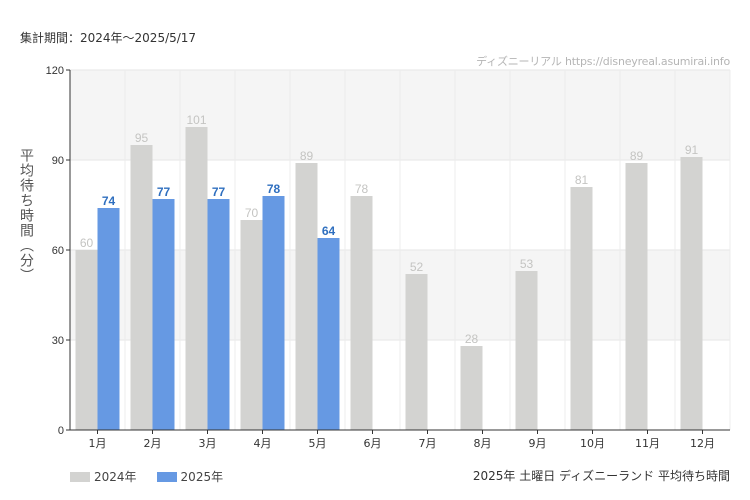 Image resolution: width=750 pixels, height=500 pixels. I want to click on legend-item-2024: 2024年, so click(103, 476).